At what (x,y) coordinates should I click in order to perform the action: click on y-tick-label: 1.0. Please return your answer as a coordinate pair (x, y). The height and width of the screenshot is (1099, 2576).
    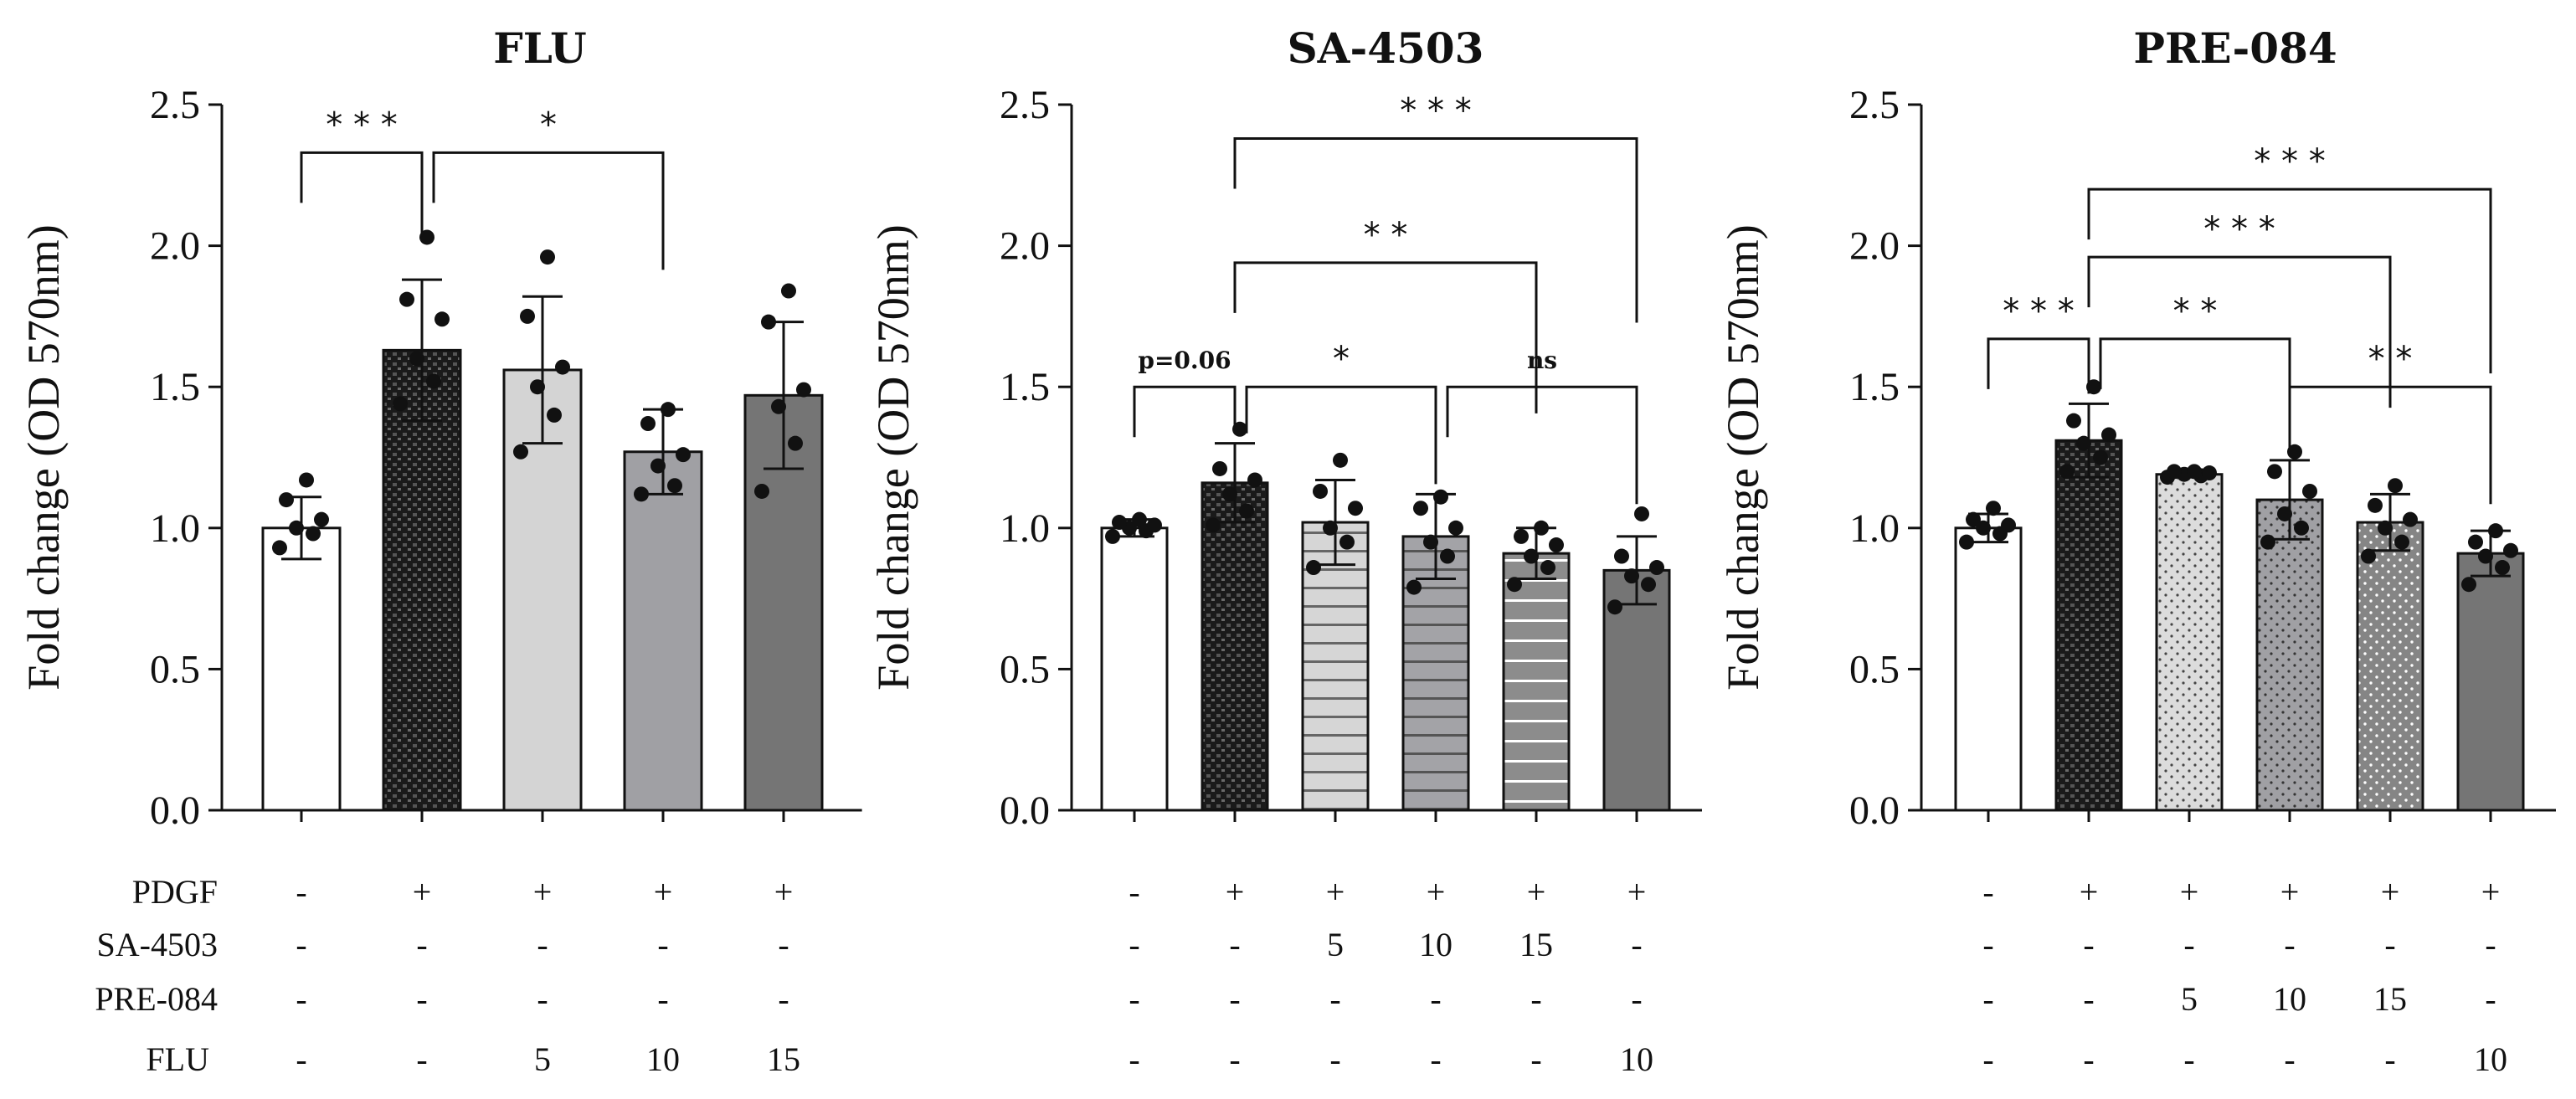
    Looking at the image, I should click on (1025, 528).